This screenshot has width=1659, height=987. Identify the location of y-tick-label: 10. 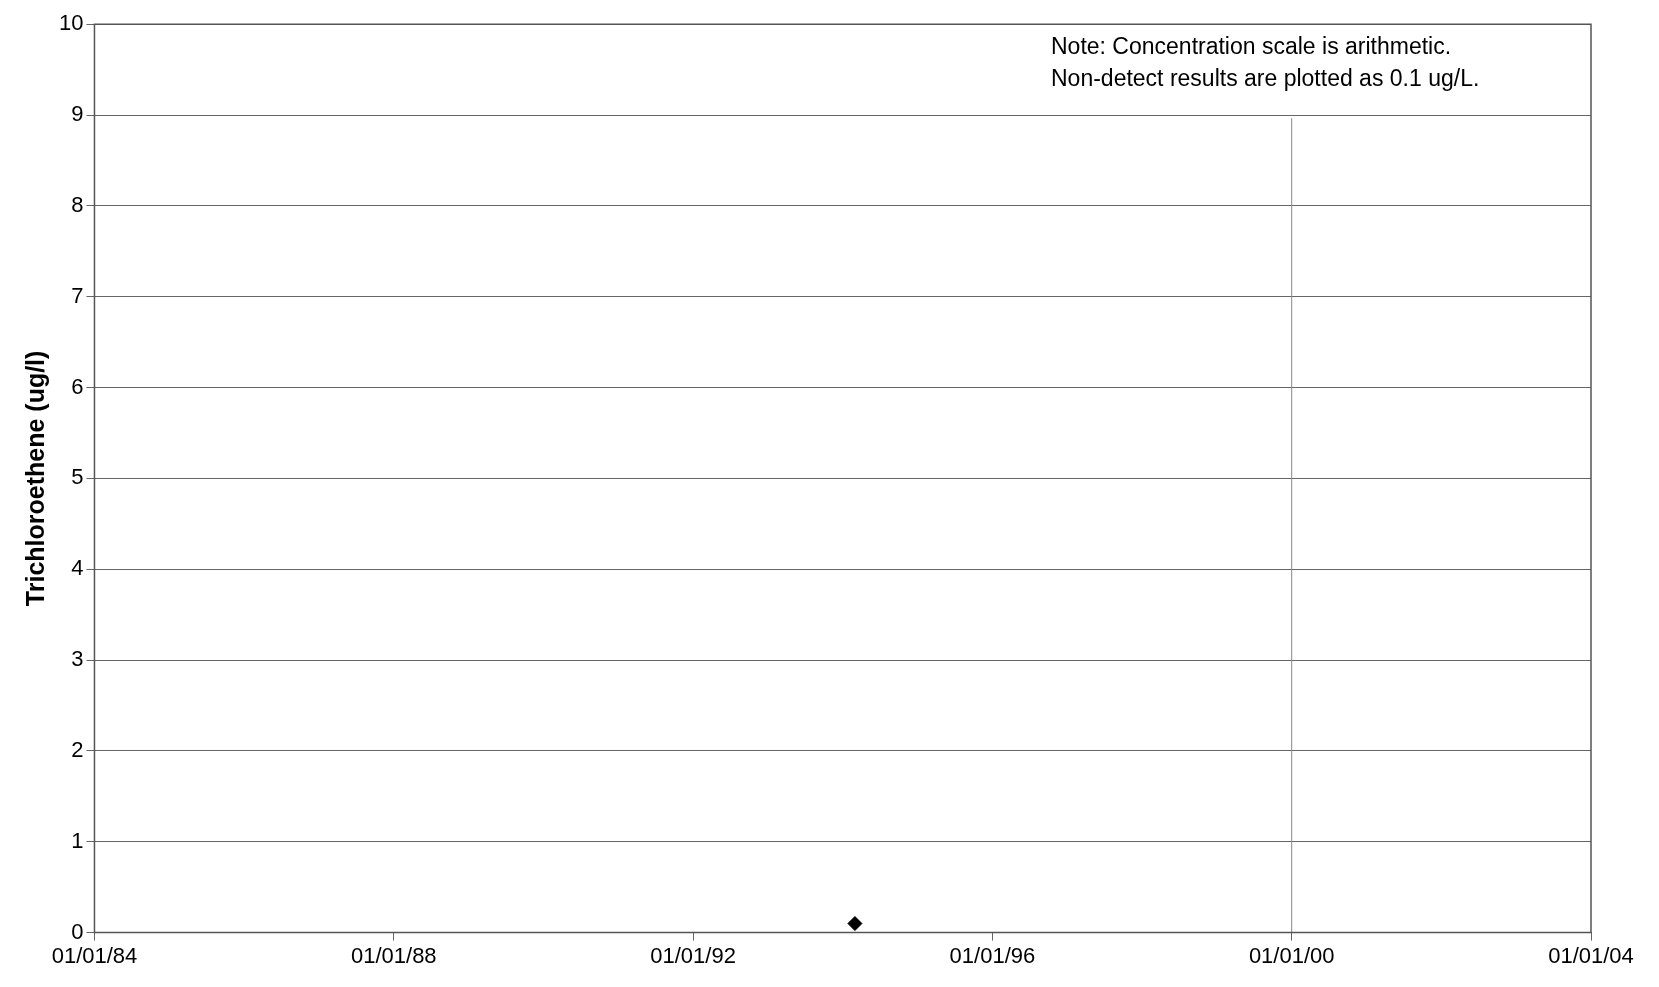
(71, 23).